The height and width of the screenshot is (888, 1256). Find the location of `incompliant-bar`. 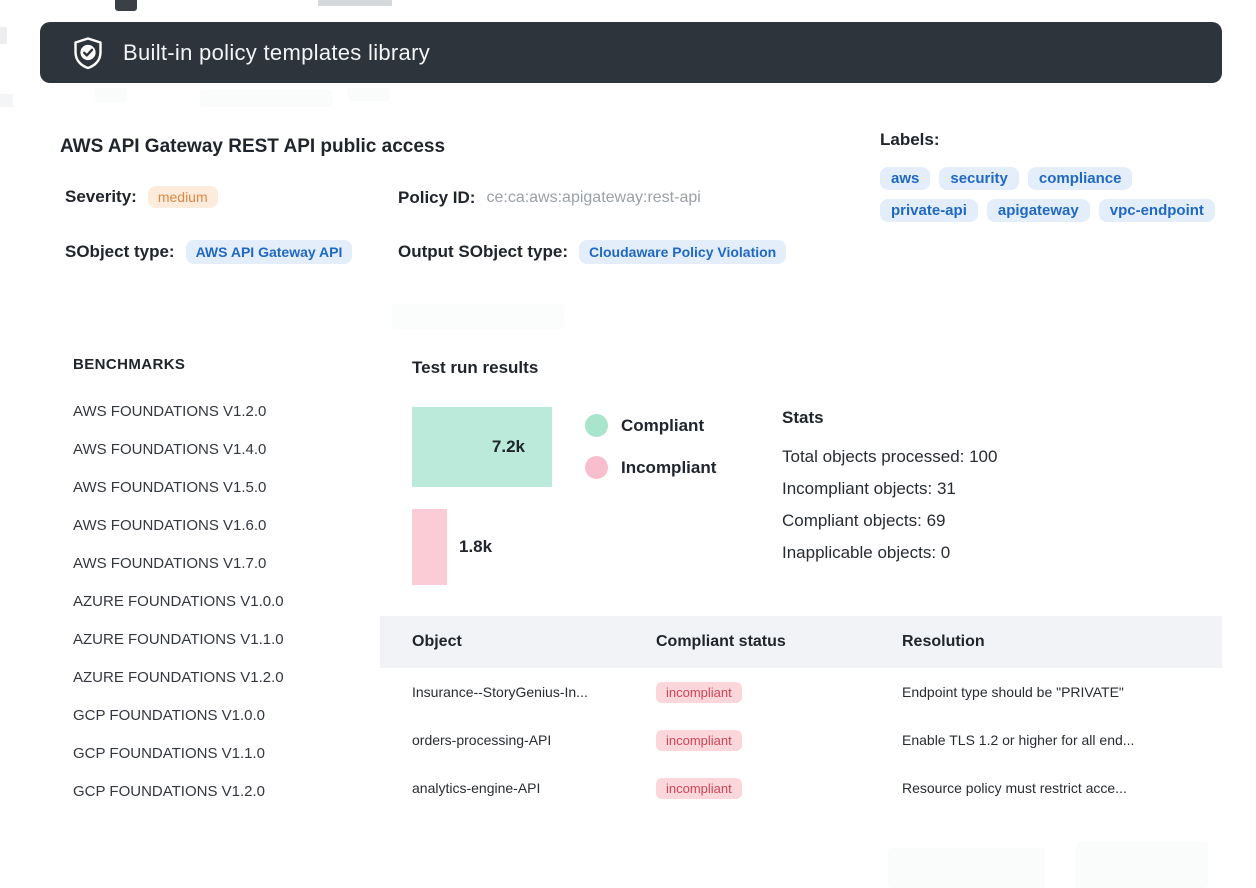

incompliant-bar is located at coordinates (429, 547).